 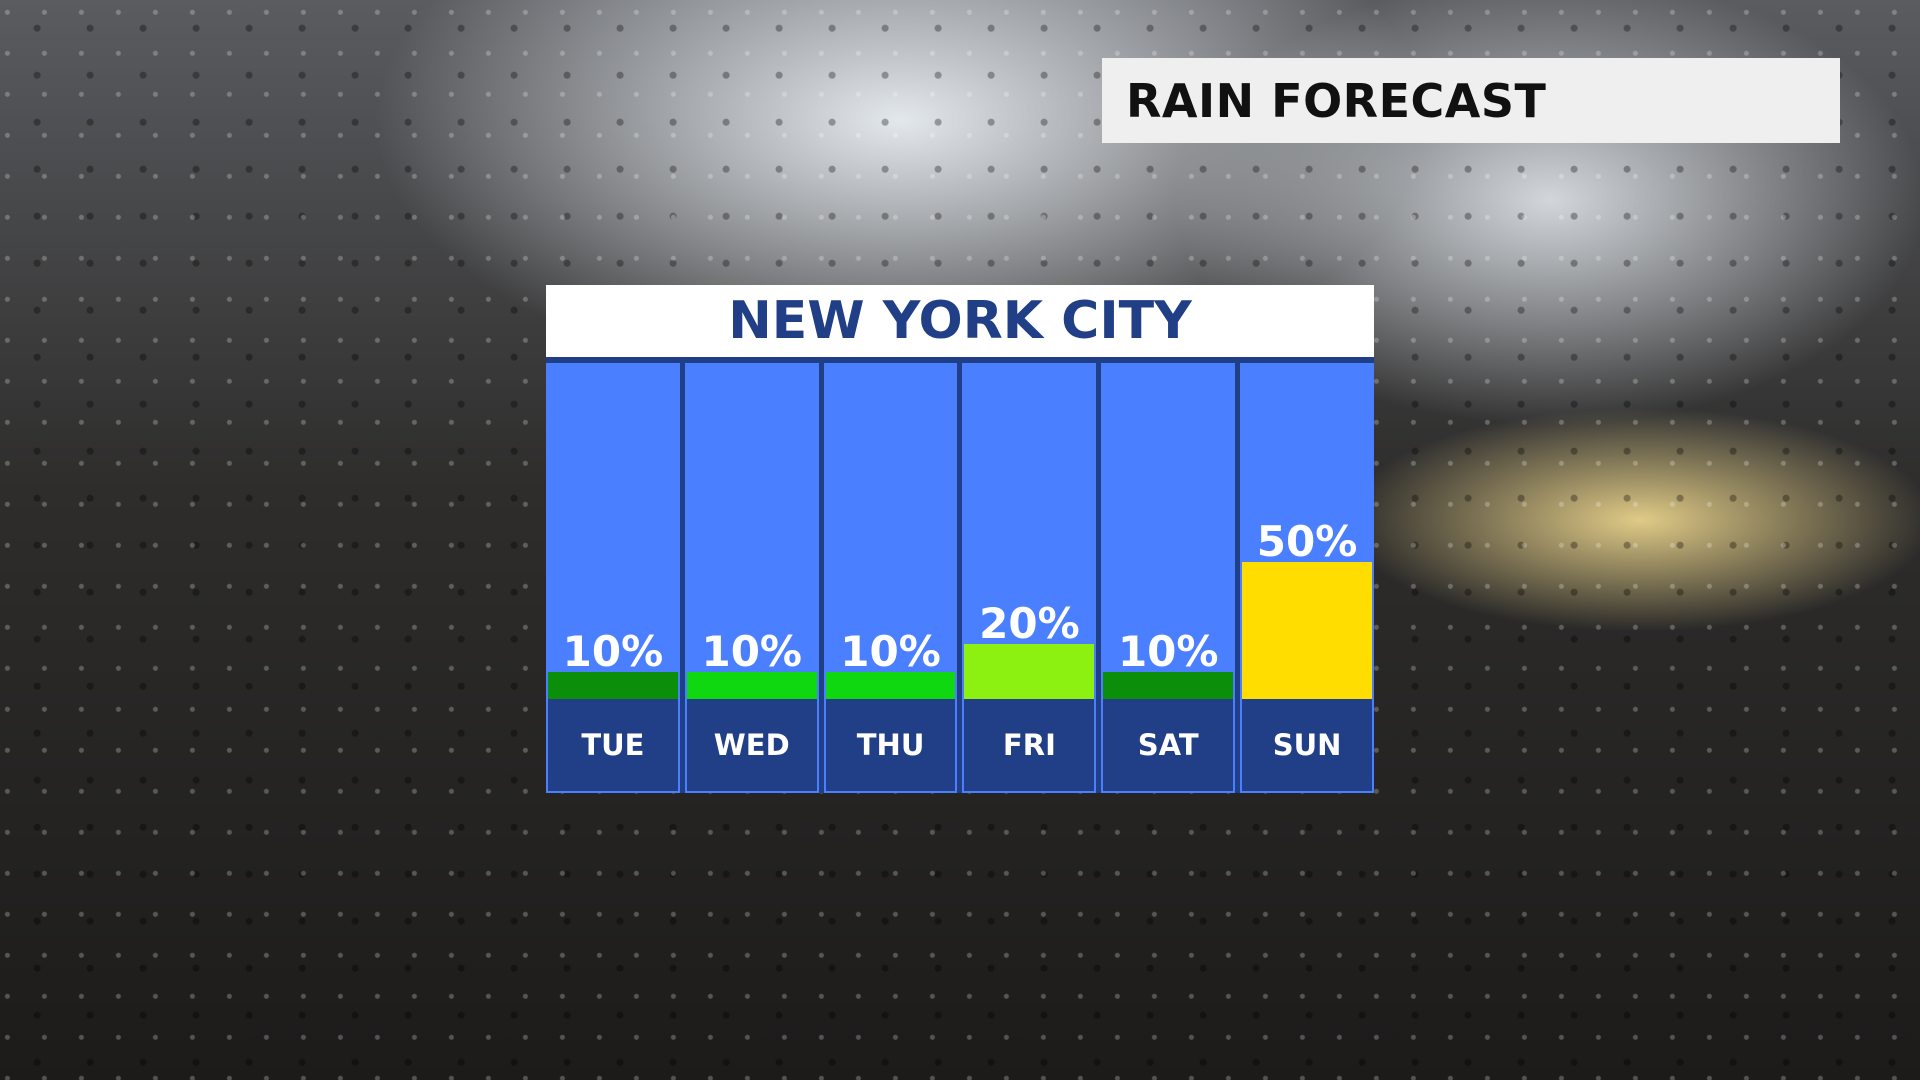 I want to click on day-label: SUN, so click(x=1307, y=745).